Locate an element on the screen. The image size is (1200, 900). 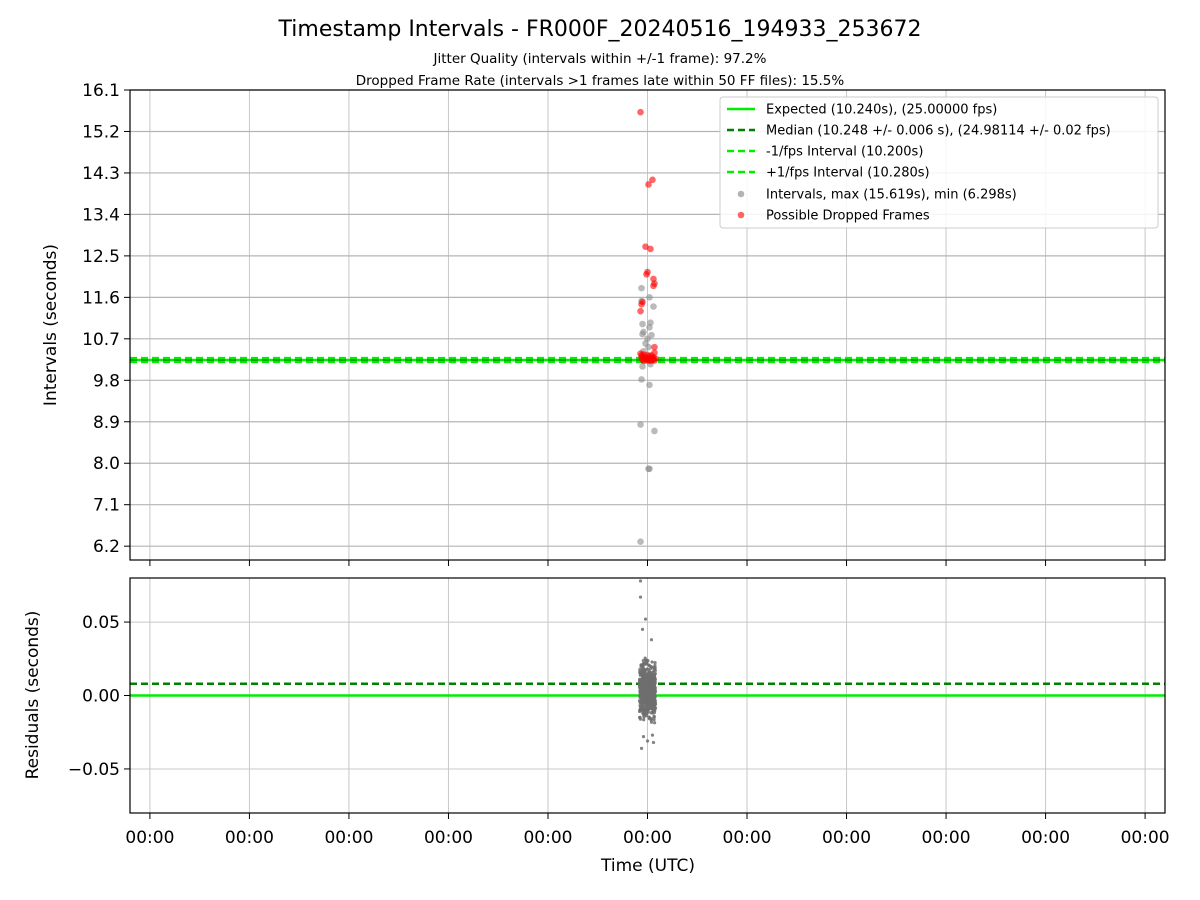
residuals-y-ticks: −0.05 0.00 0.05 is located at coordinates (99, 696).